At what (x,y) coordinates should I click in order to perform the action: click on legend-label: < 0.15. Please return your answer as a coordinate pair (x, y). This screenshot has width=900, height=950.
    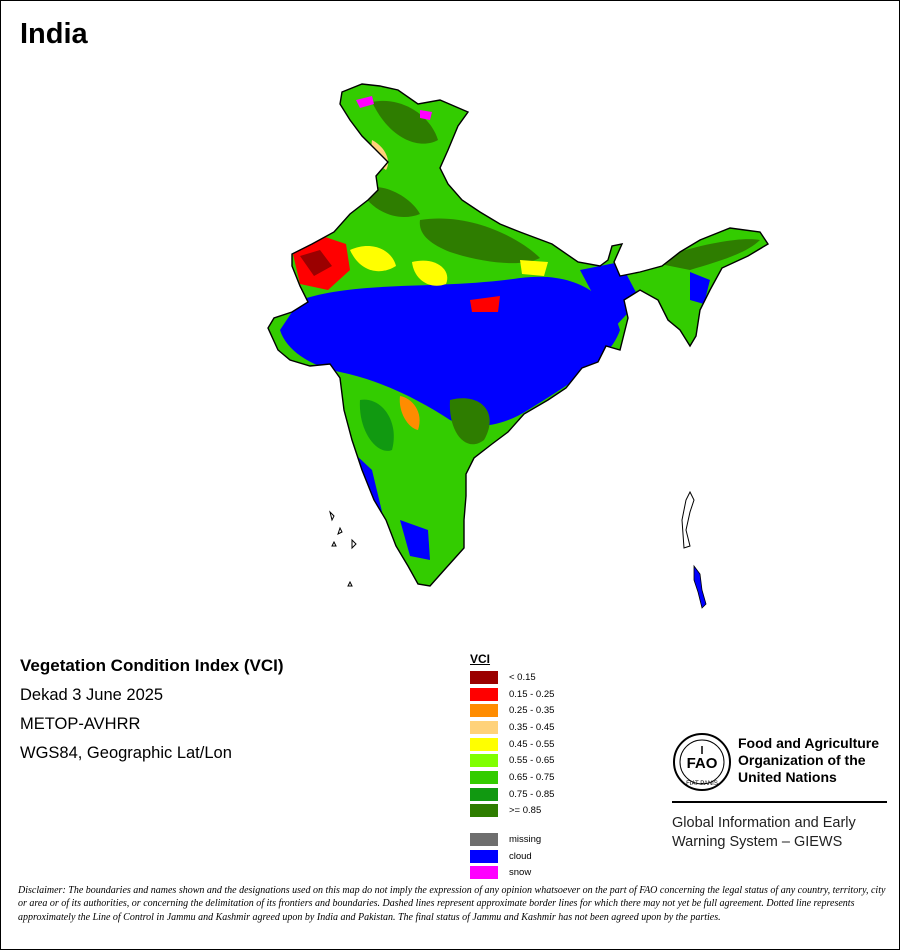
    Looking at the image, I should click on (522, 677).